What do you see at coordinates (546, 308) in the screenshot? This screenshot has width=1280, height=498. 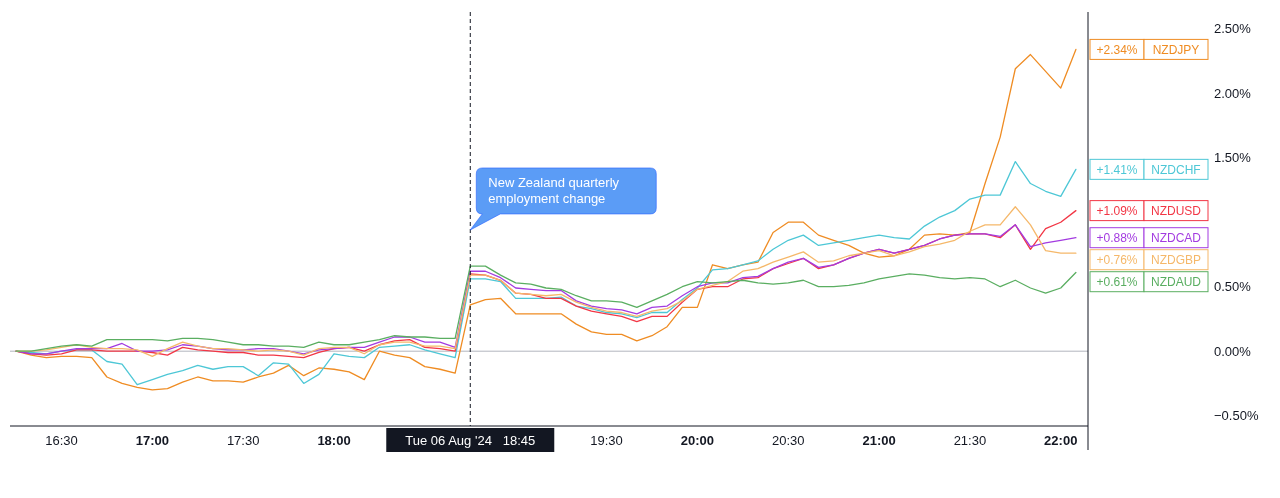 I see `line-series` at bounding box center [546, 308].